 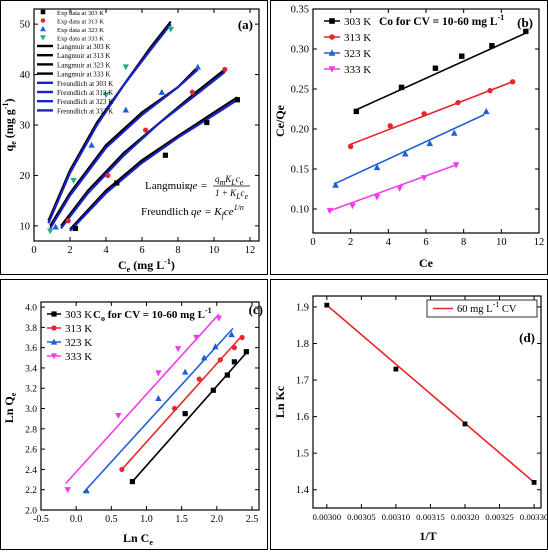 I want to click on panel-label: (c), so click(x=256, y=309).